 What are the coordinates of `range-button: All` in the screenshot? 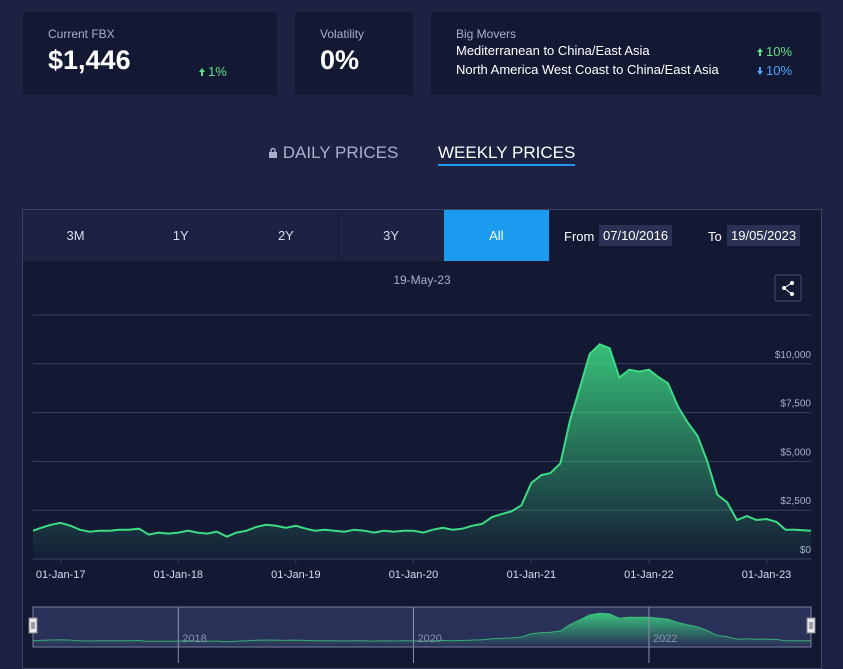 It's located at (496, 235).